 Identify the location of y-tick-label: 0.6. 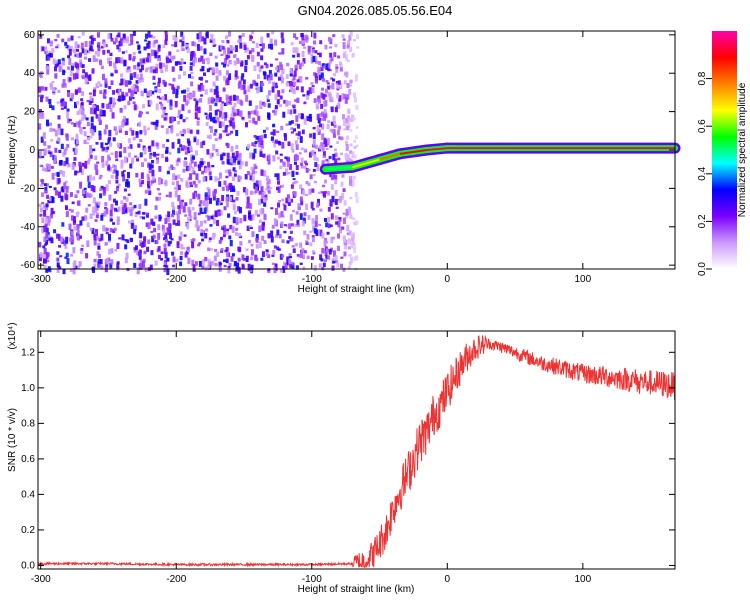
(28, 459).